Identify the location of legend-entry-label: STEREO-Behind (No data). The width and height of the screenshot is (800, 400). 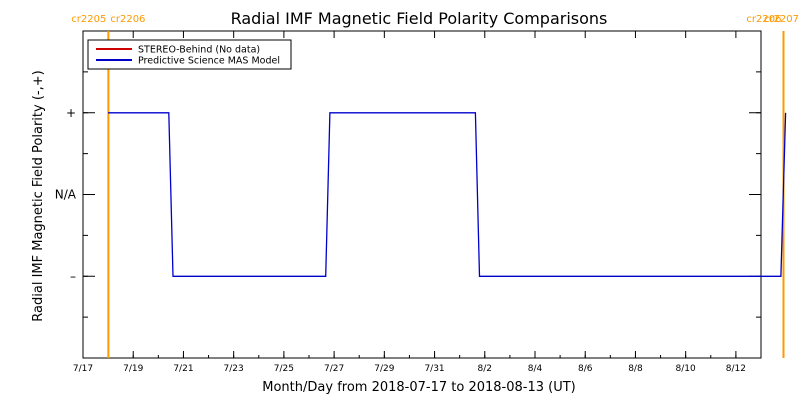
(199, 50).